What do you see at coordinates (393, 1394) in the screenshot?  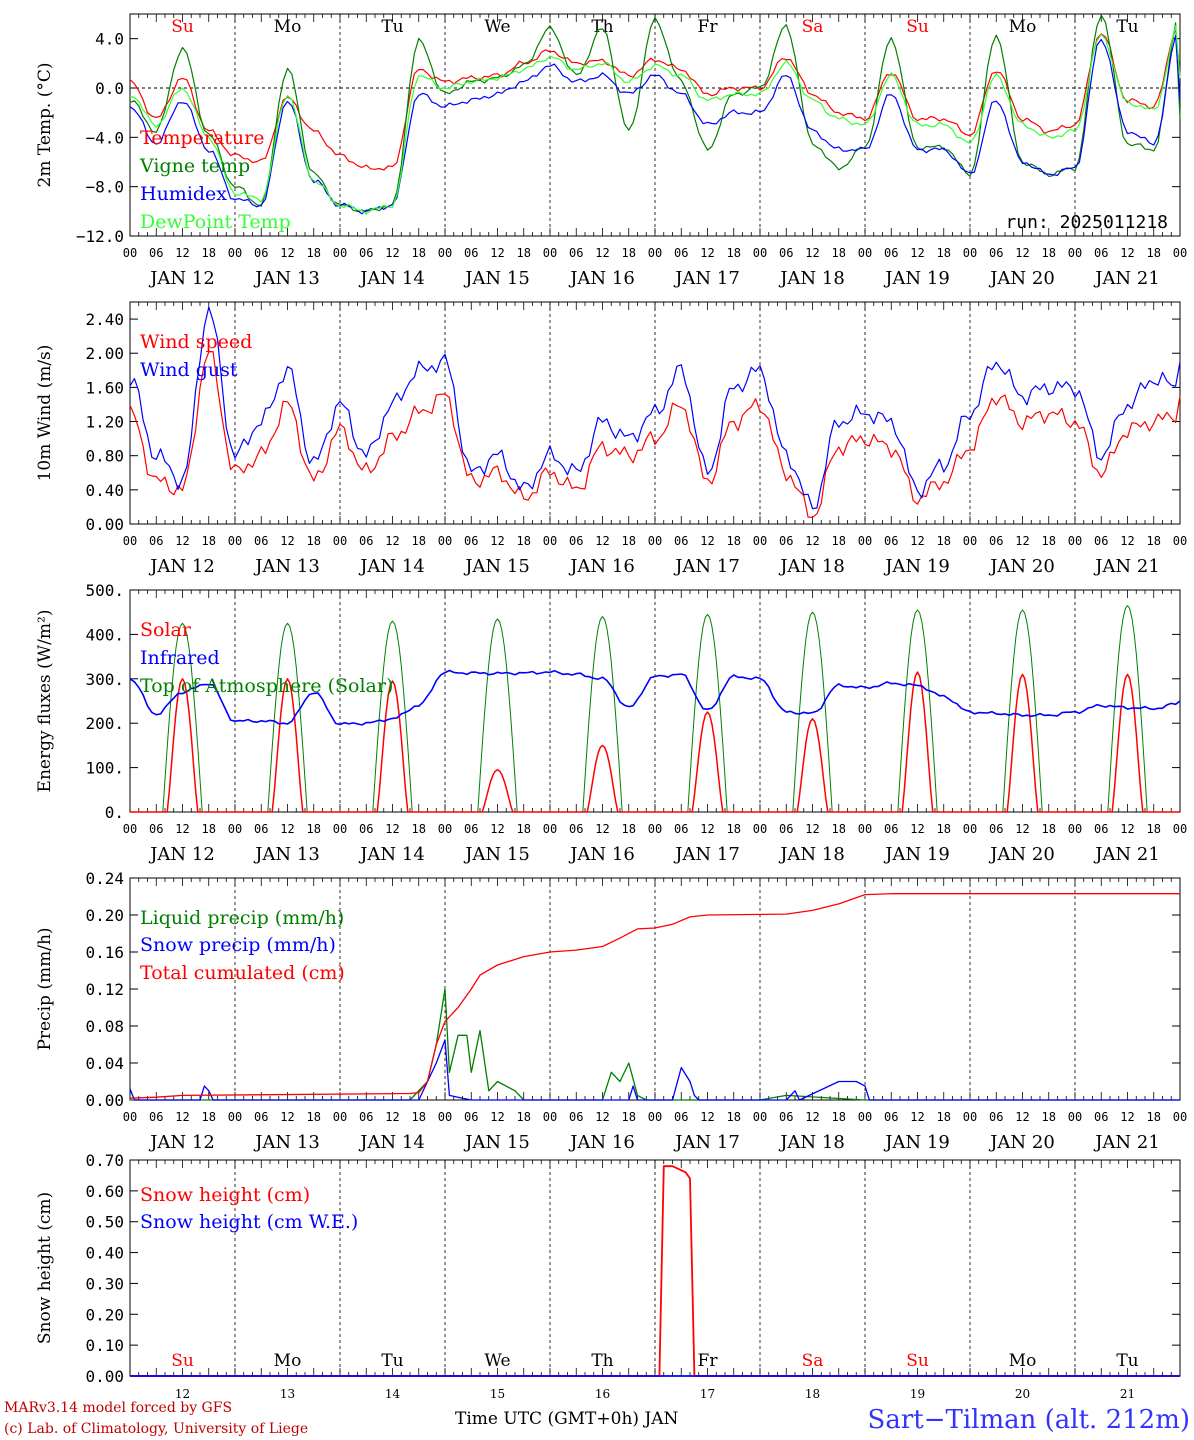 I see `day-number-label: 14` at bounding box center [393, 1394].